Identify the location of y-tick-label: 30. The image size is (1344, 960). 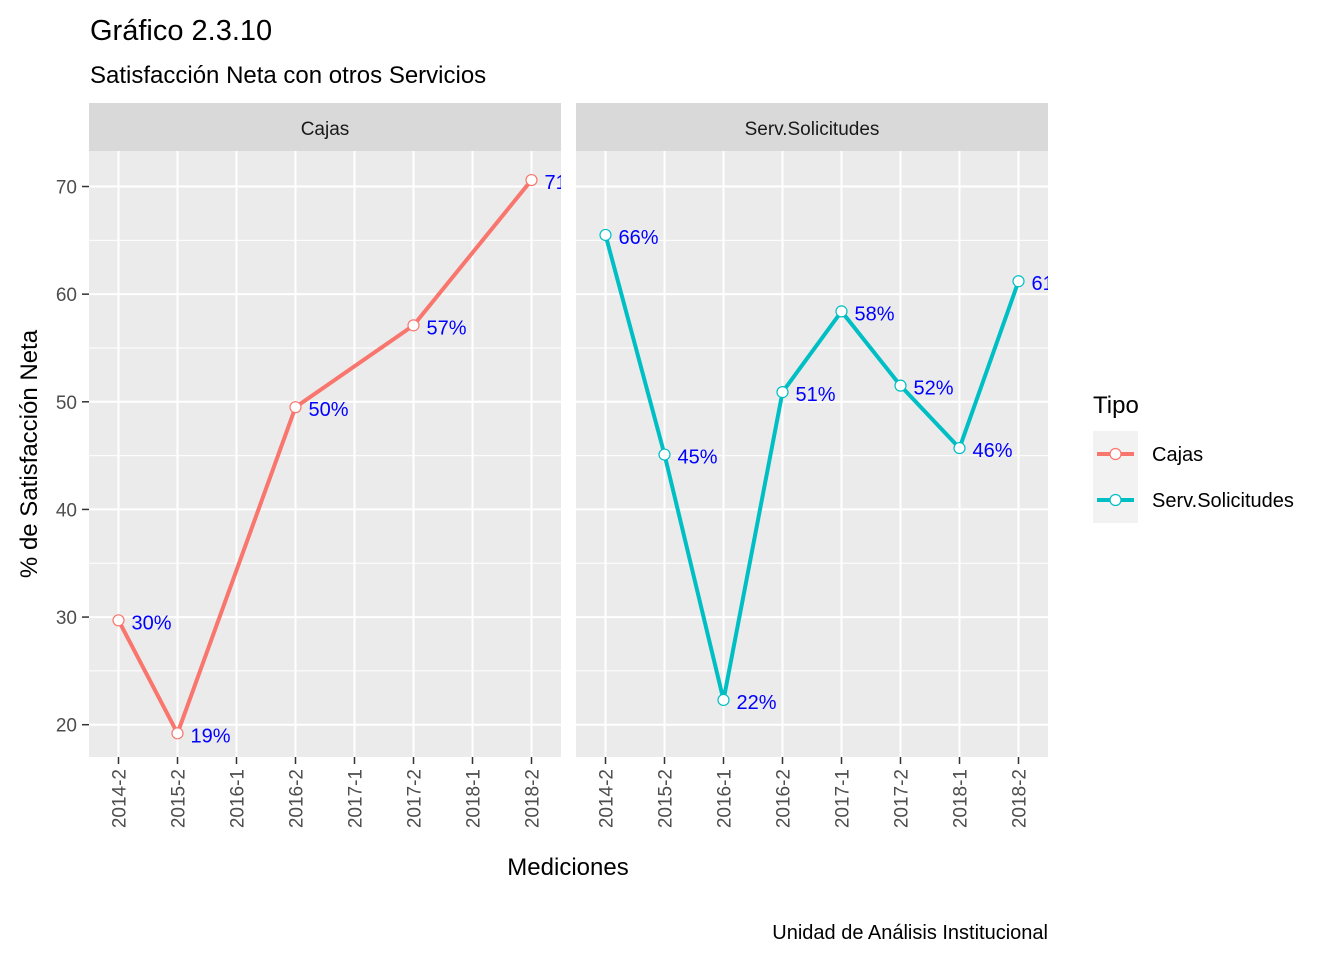
(66, 618).